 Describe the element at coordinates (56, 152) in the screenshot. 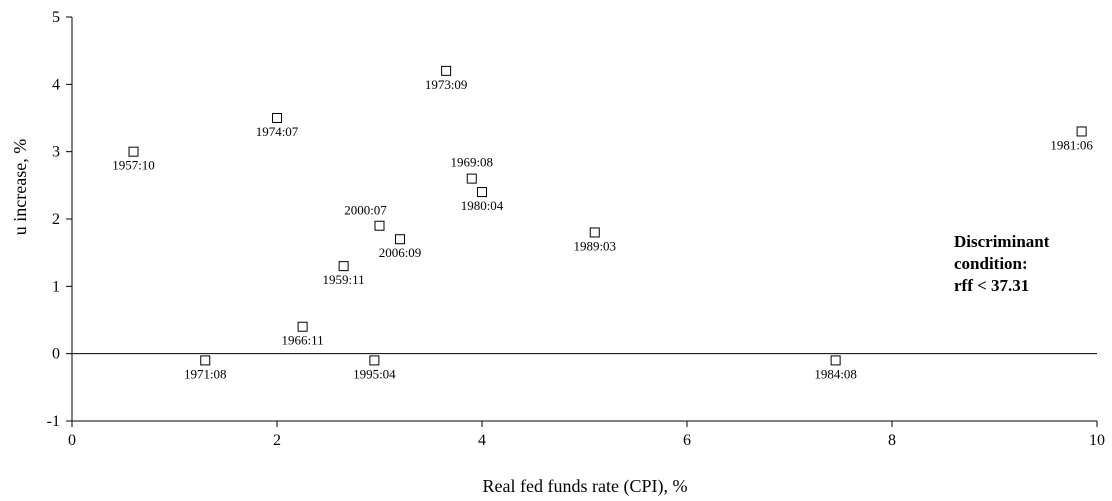

I see `y-tick-label: 3` at that location.